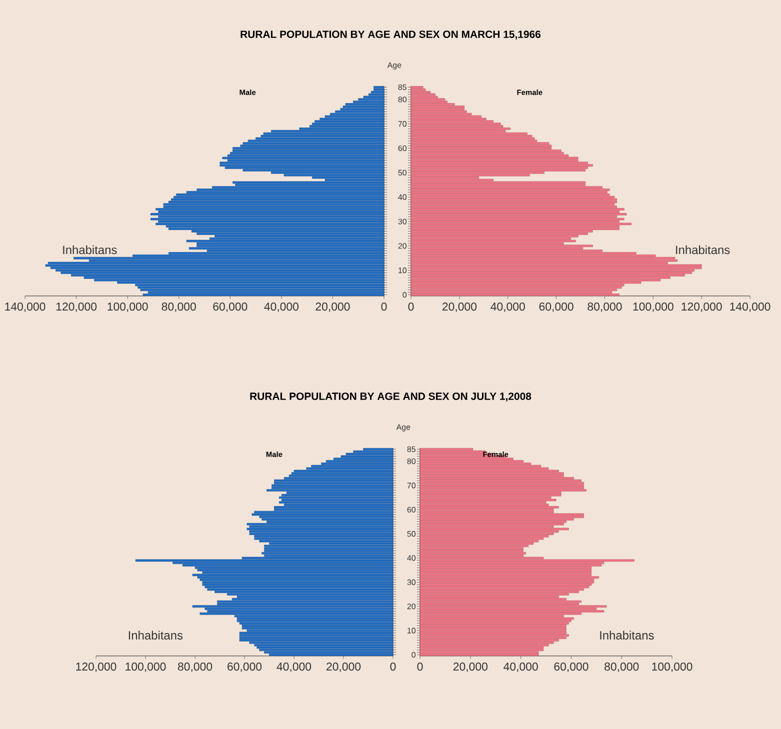  I want to click on chart-title: RURAL POPULATION BY AGE AND SEX ON MARCH 15,1966, so click(390, 35).